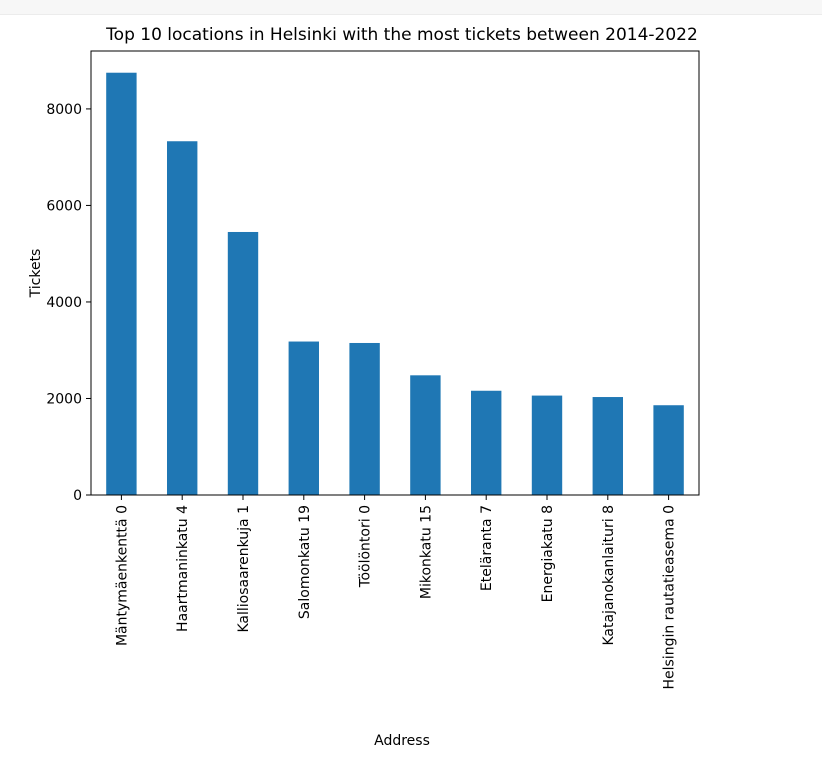 This screenshot has height=759, width=822. I want to click on y-tick-label: 2000, so click(64, 399).